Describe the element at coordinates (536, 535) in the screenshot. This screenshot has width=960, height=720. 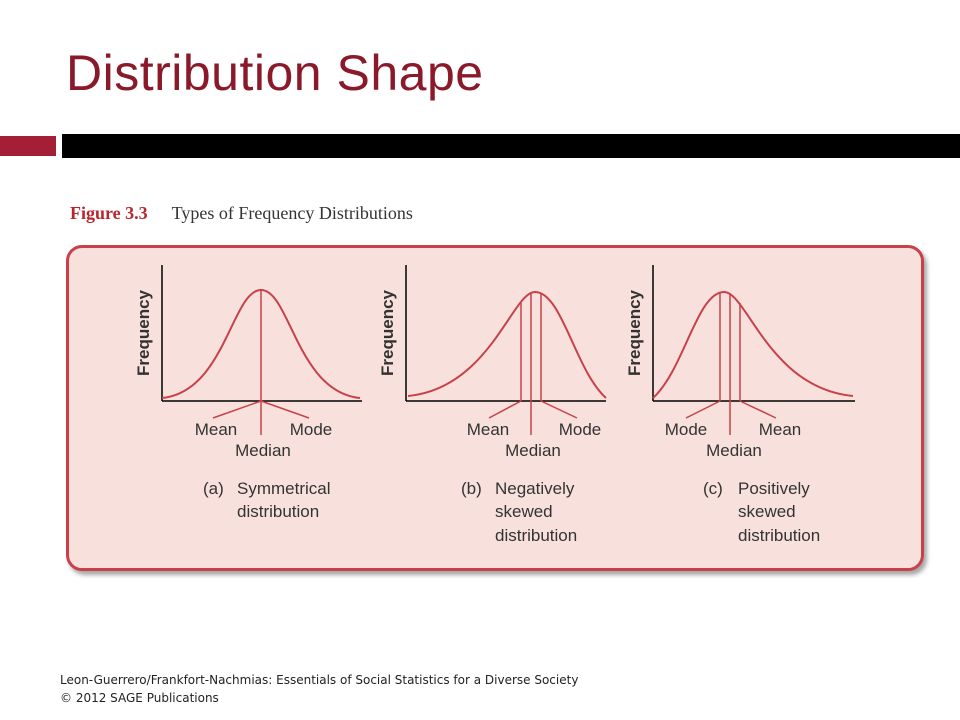
I see `desc-b-3: distribution` at that location.